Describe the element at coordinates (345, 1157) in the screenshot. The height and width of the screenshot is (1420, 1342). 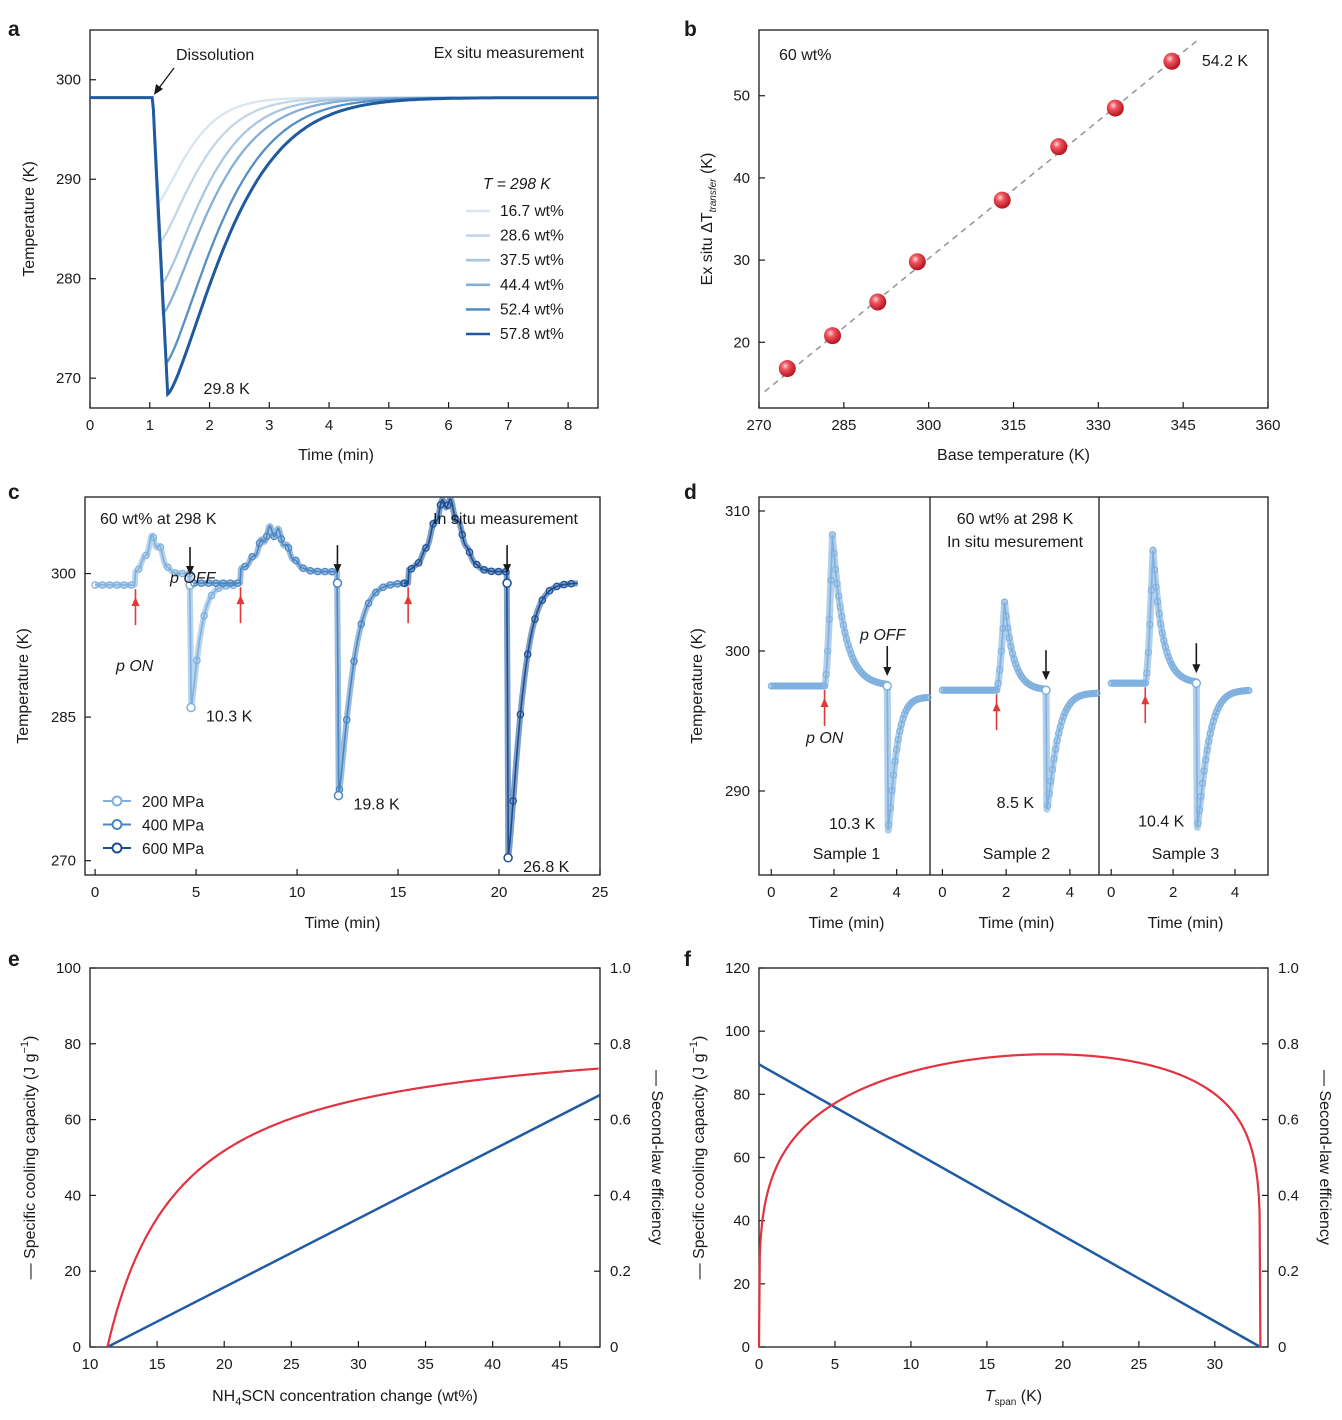
I see `axes-frame-e` at that location.